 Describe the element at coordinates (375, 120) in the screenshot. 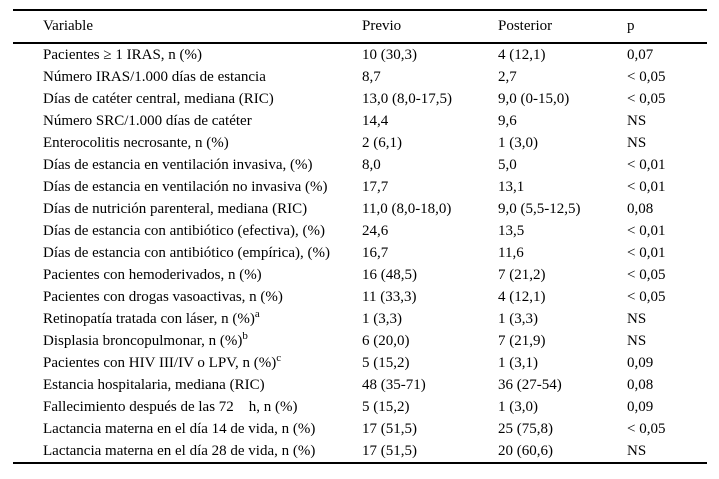

I see `previo-value-cell: 14,4` at that location.